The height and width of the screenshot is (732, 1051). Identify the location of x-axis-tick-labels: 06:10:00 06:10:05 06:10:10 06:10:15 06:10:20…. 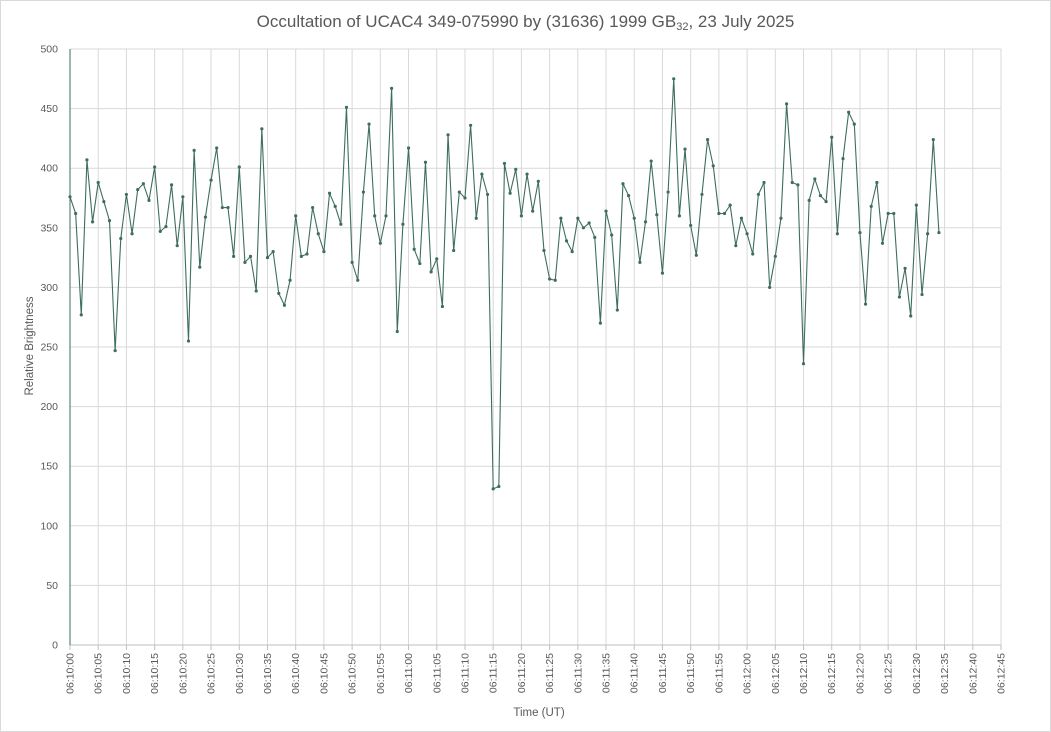
(536, 673).